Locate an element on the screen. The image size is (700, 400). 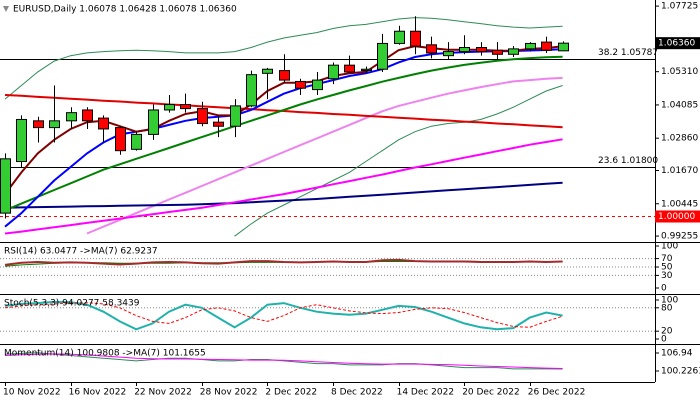
x-tick-label: 14 Dec 2022 is located at coordinates (426, 393).